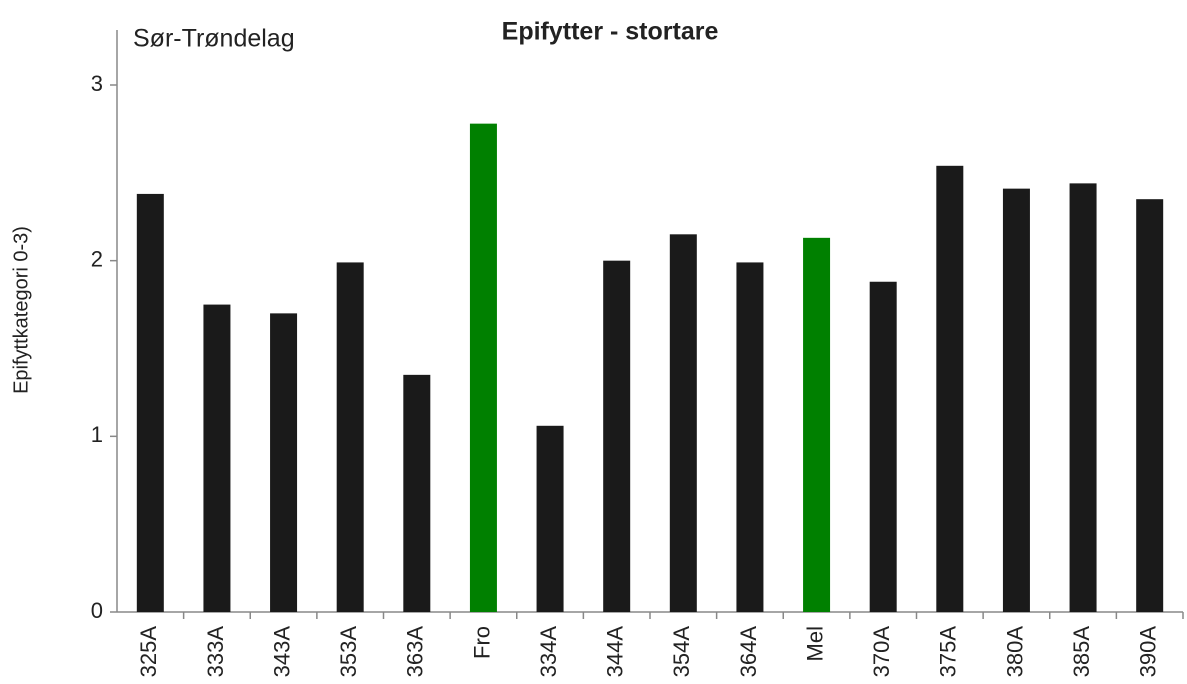  I want to click on x-tick-label: 390A, so click(1148, 652).